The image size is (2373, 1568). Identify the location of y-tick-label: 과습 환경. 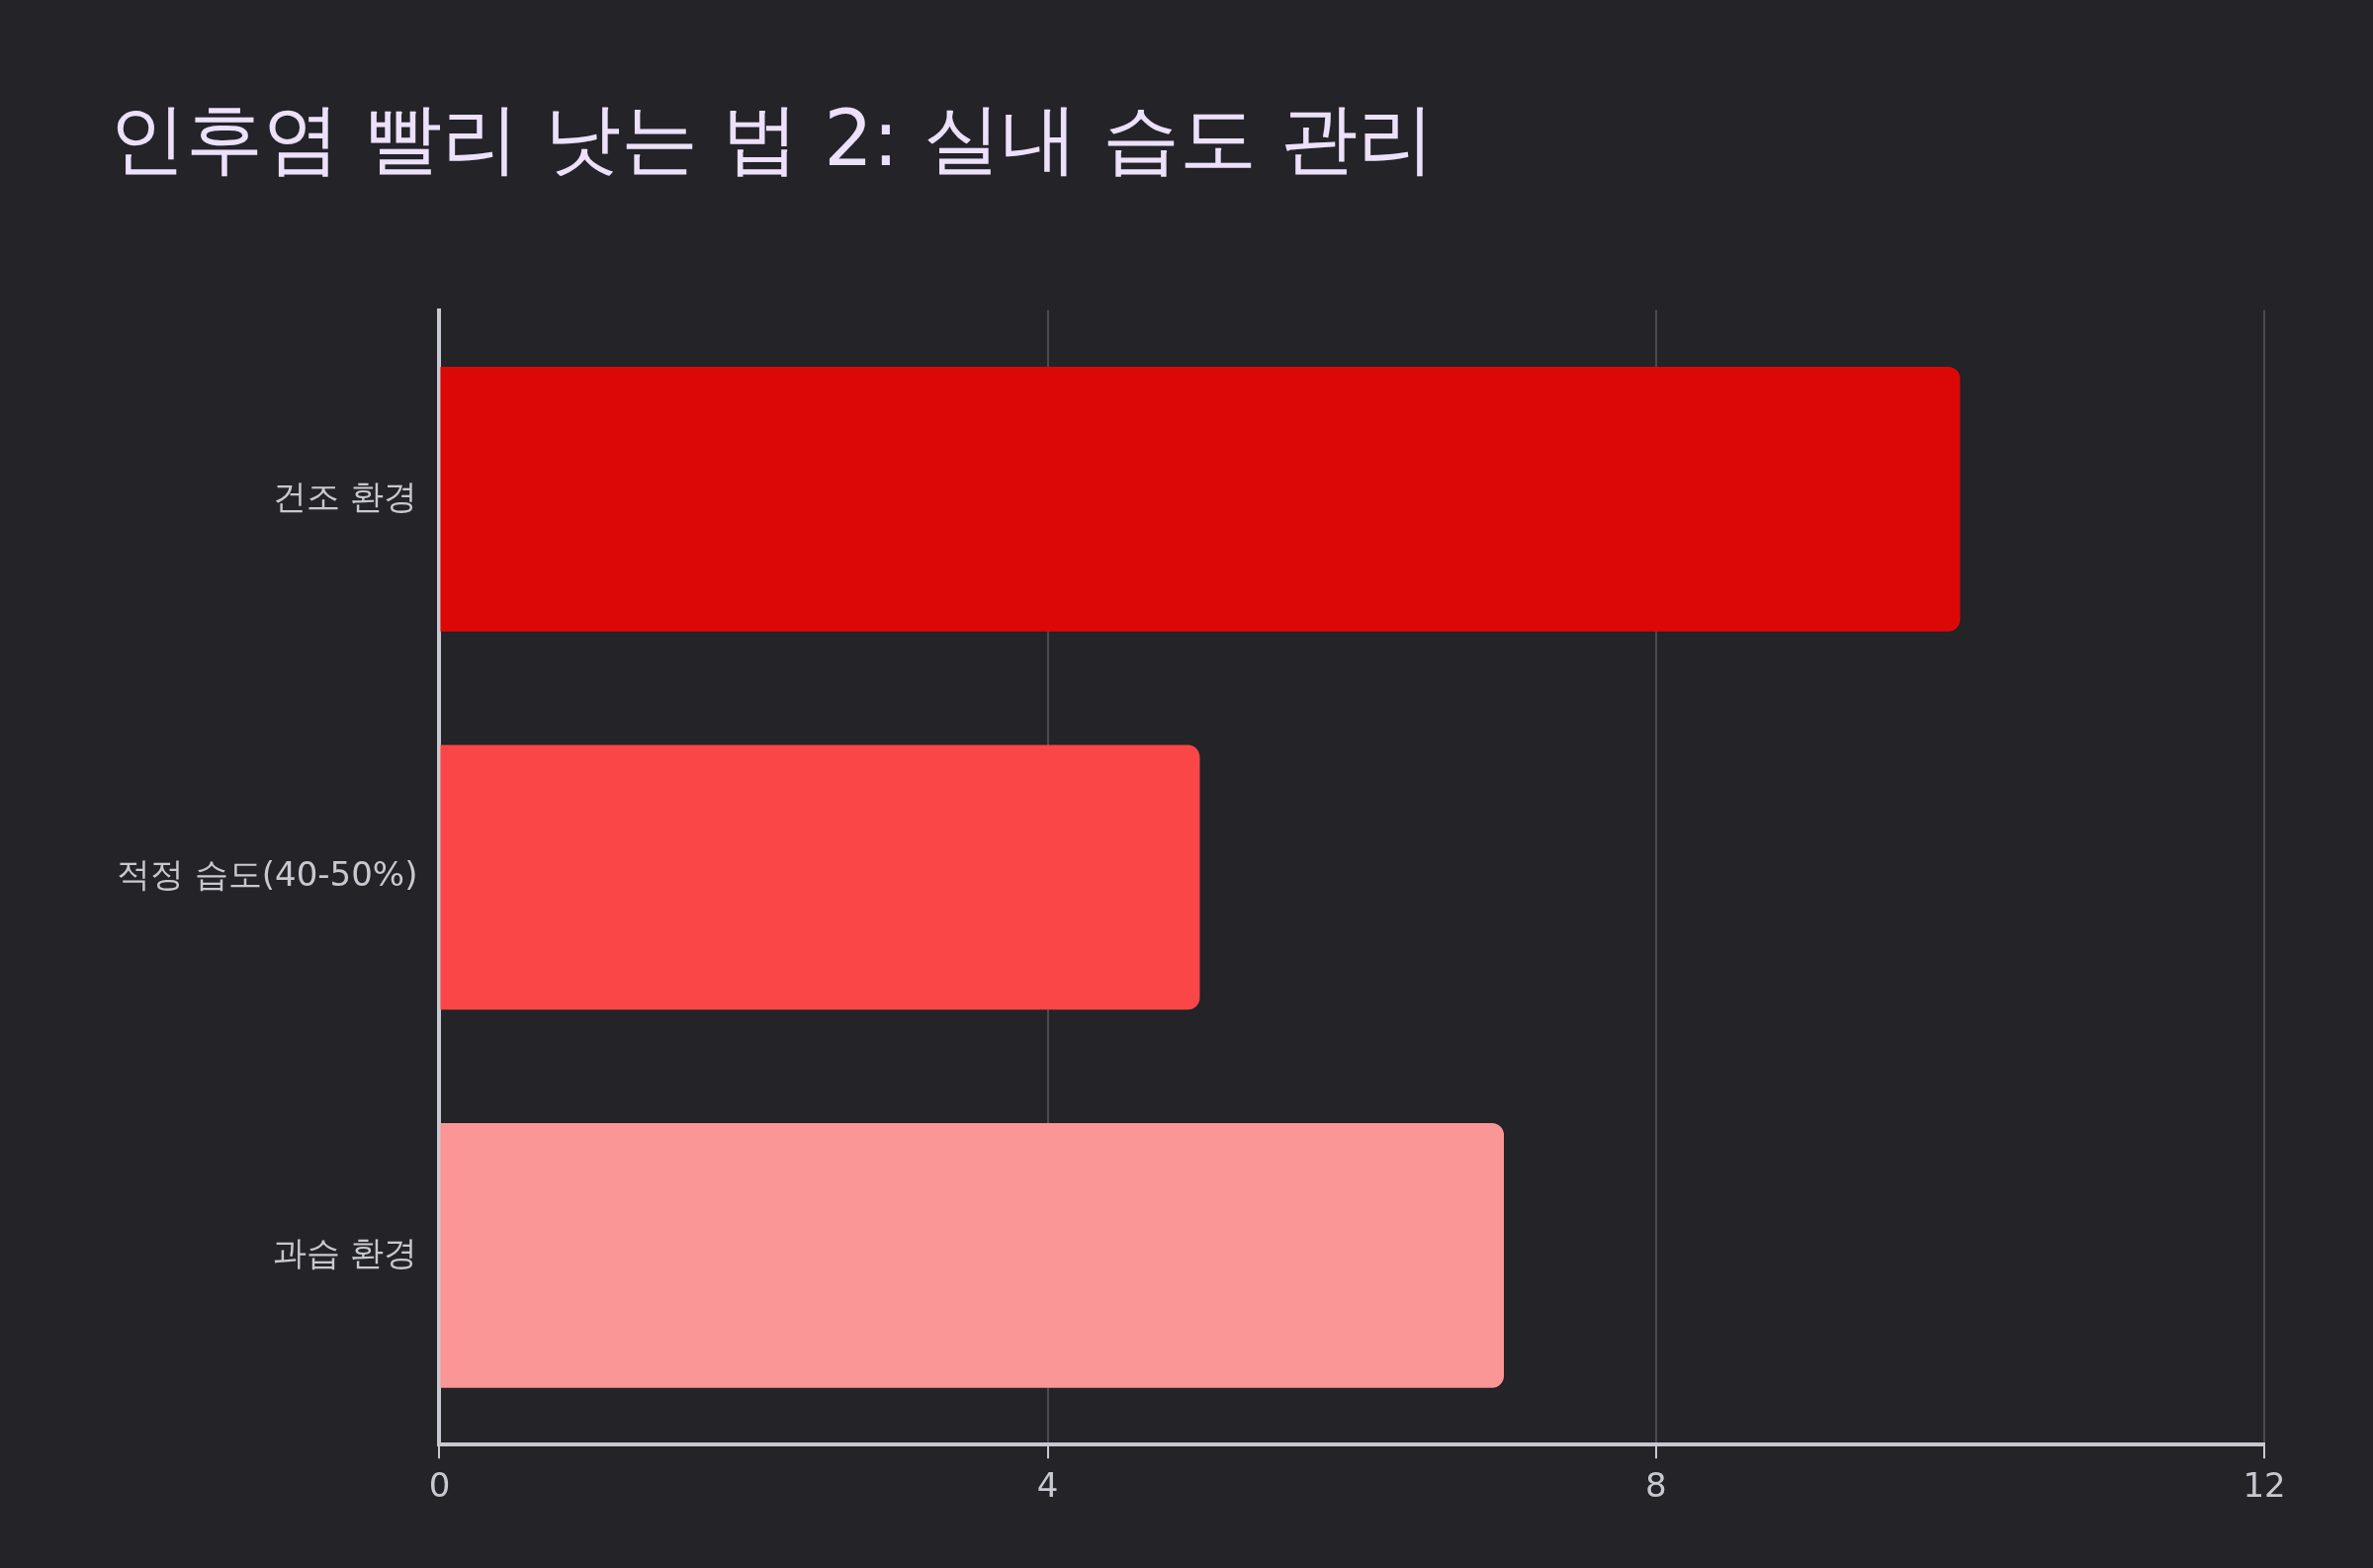
(345, 1252).